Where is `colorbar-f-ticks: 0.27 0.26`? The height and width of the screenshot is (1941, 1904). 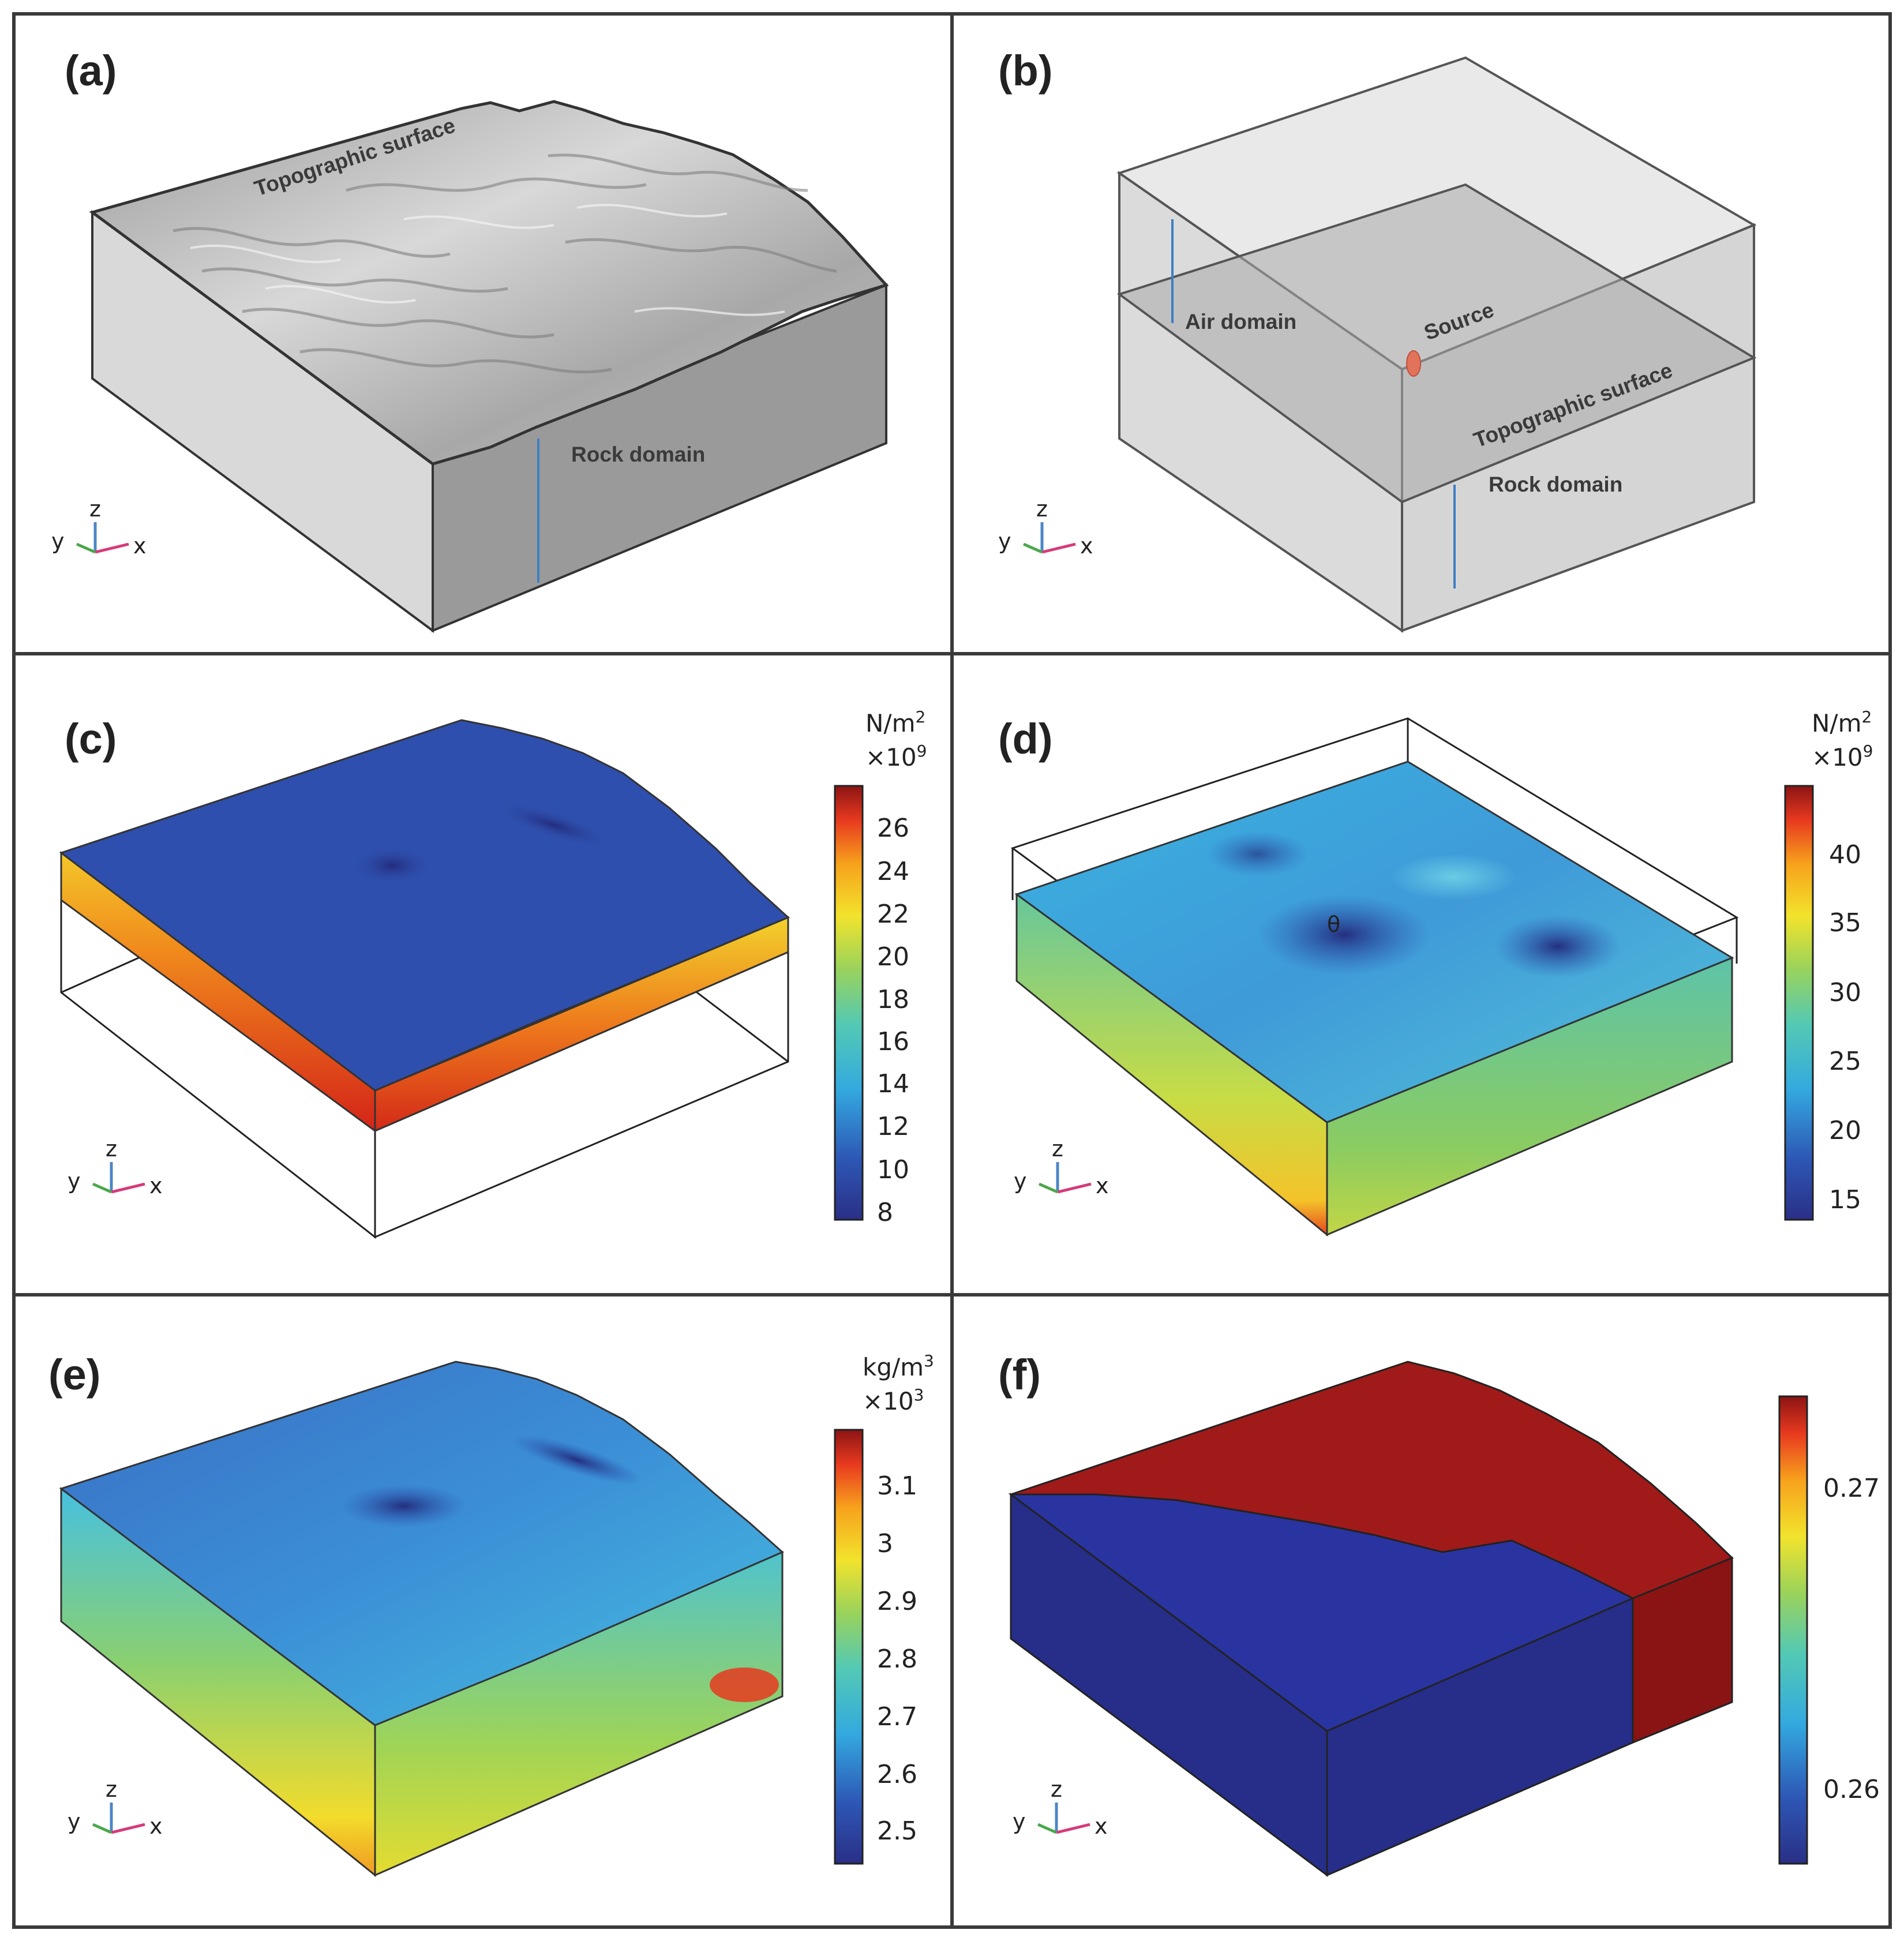
colorbar-f-ticks: 0.27 0.26 is located at coordinates (1852, 1639).